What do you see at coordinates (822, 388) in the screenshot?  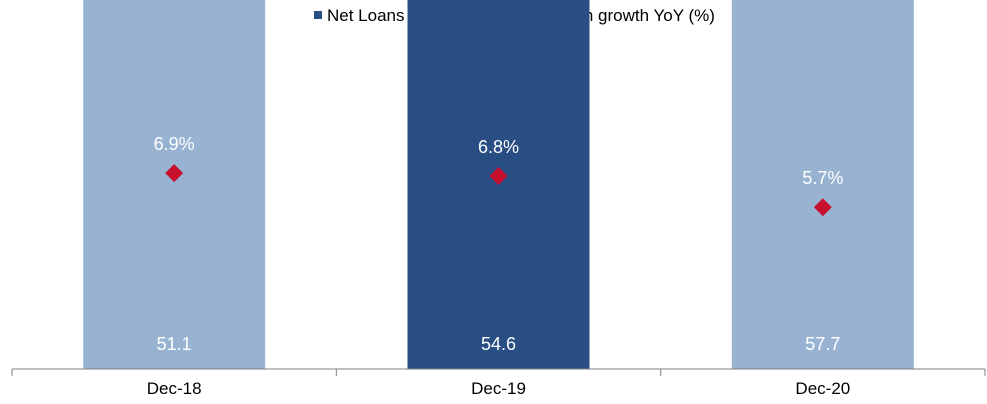 I see `x-tick-label: Dec-20` at bounding box center [822, 388].